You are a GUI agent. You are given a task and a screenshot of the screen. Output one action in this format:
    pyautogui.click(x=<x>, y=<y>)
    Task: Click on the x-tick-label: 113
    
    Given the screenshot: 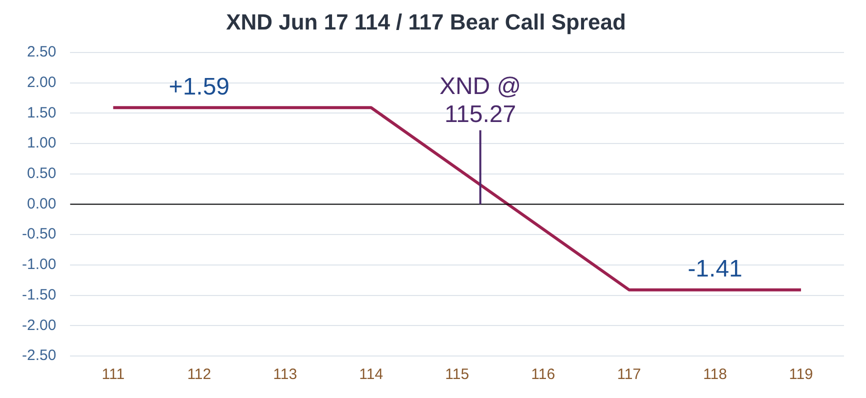 What is the action you would take?
    pyautogui.click(x=285, y=375)
    